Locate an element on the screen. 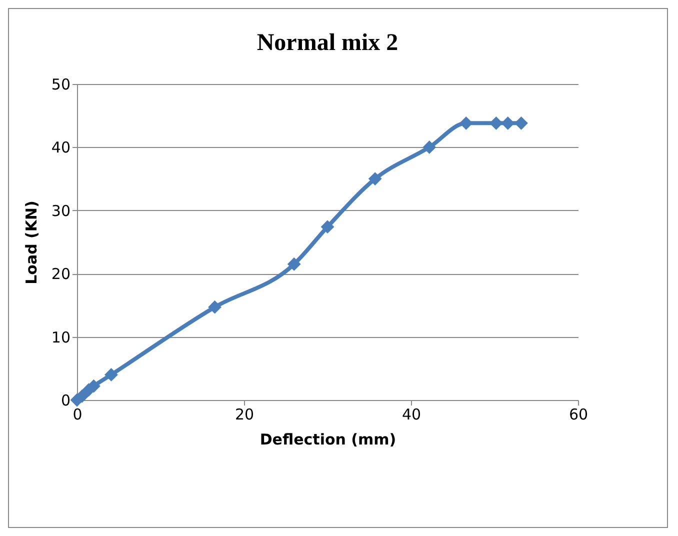  y-axis-title: Load (KN) is located at coordinates (31, 242).